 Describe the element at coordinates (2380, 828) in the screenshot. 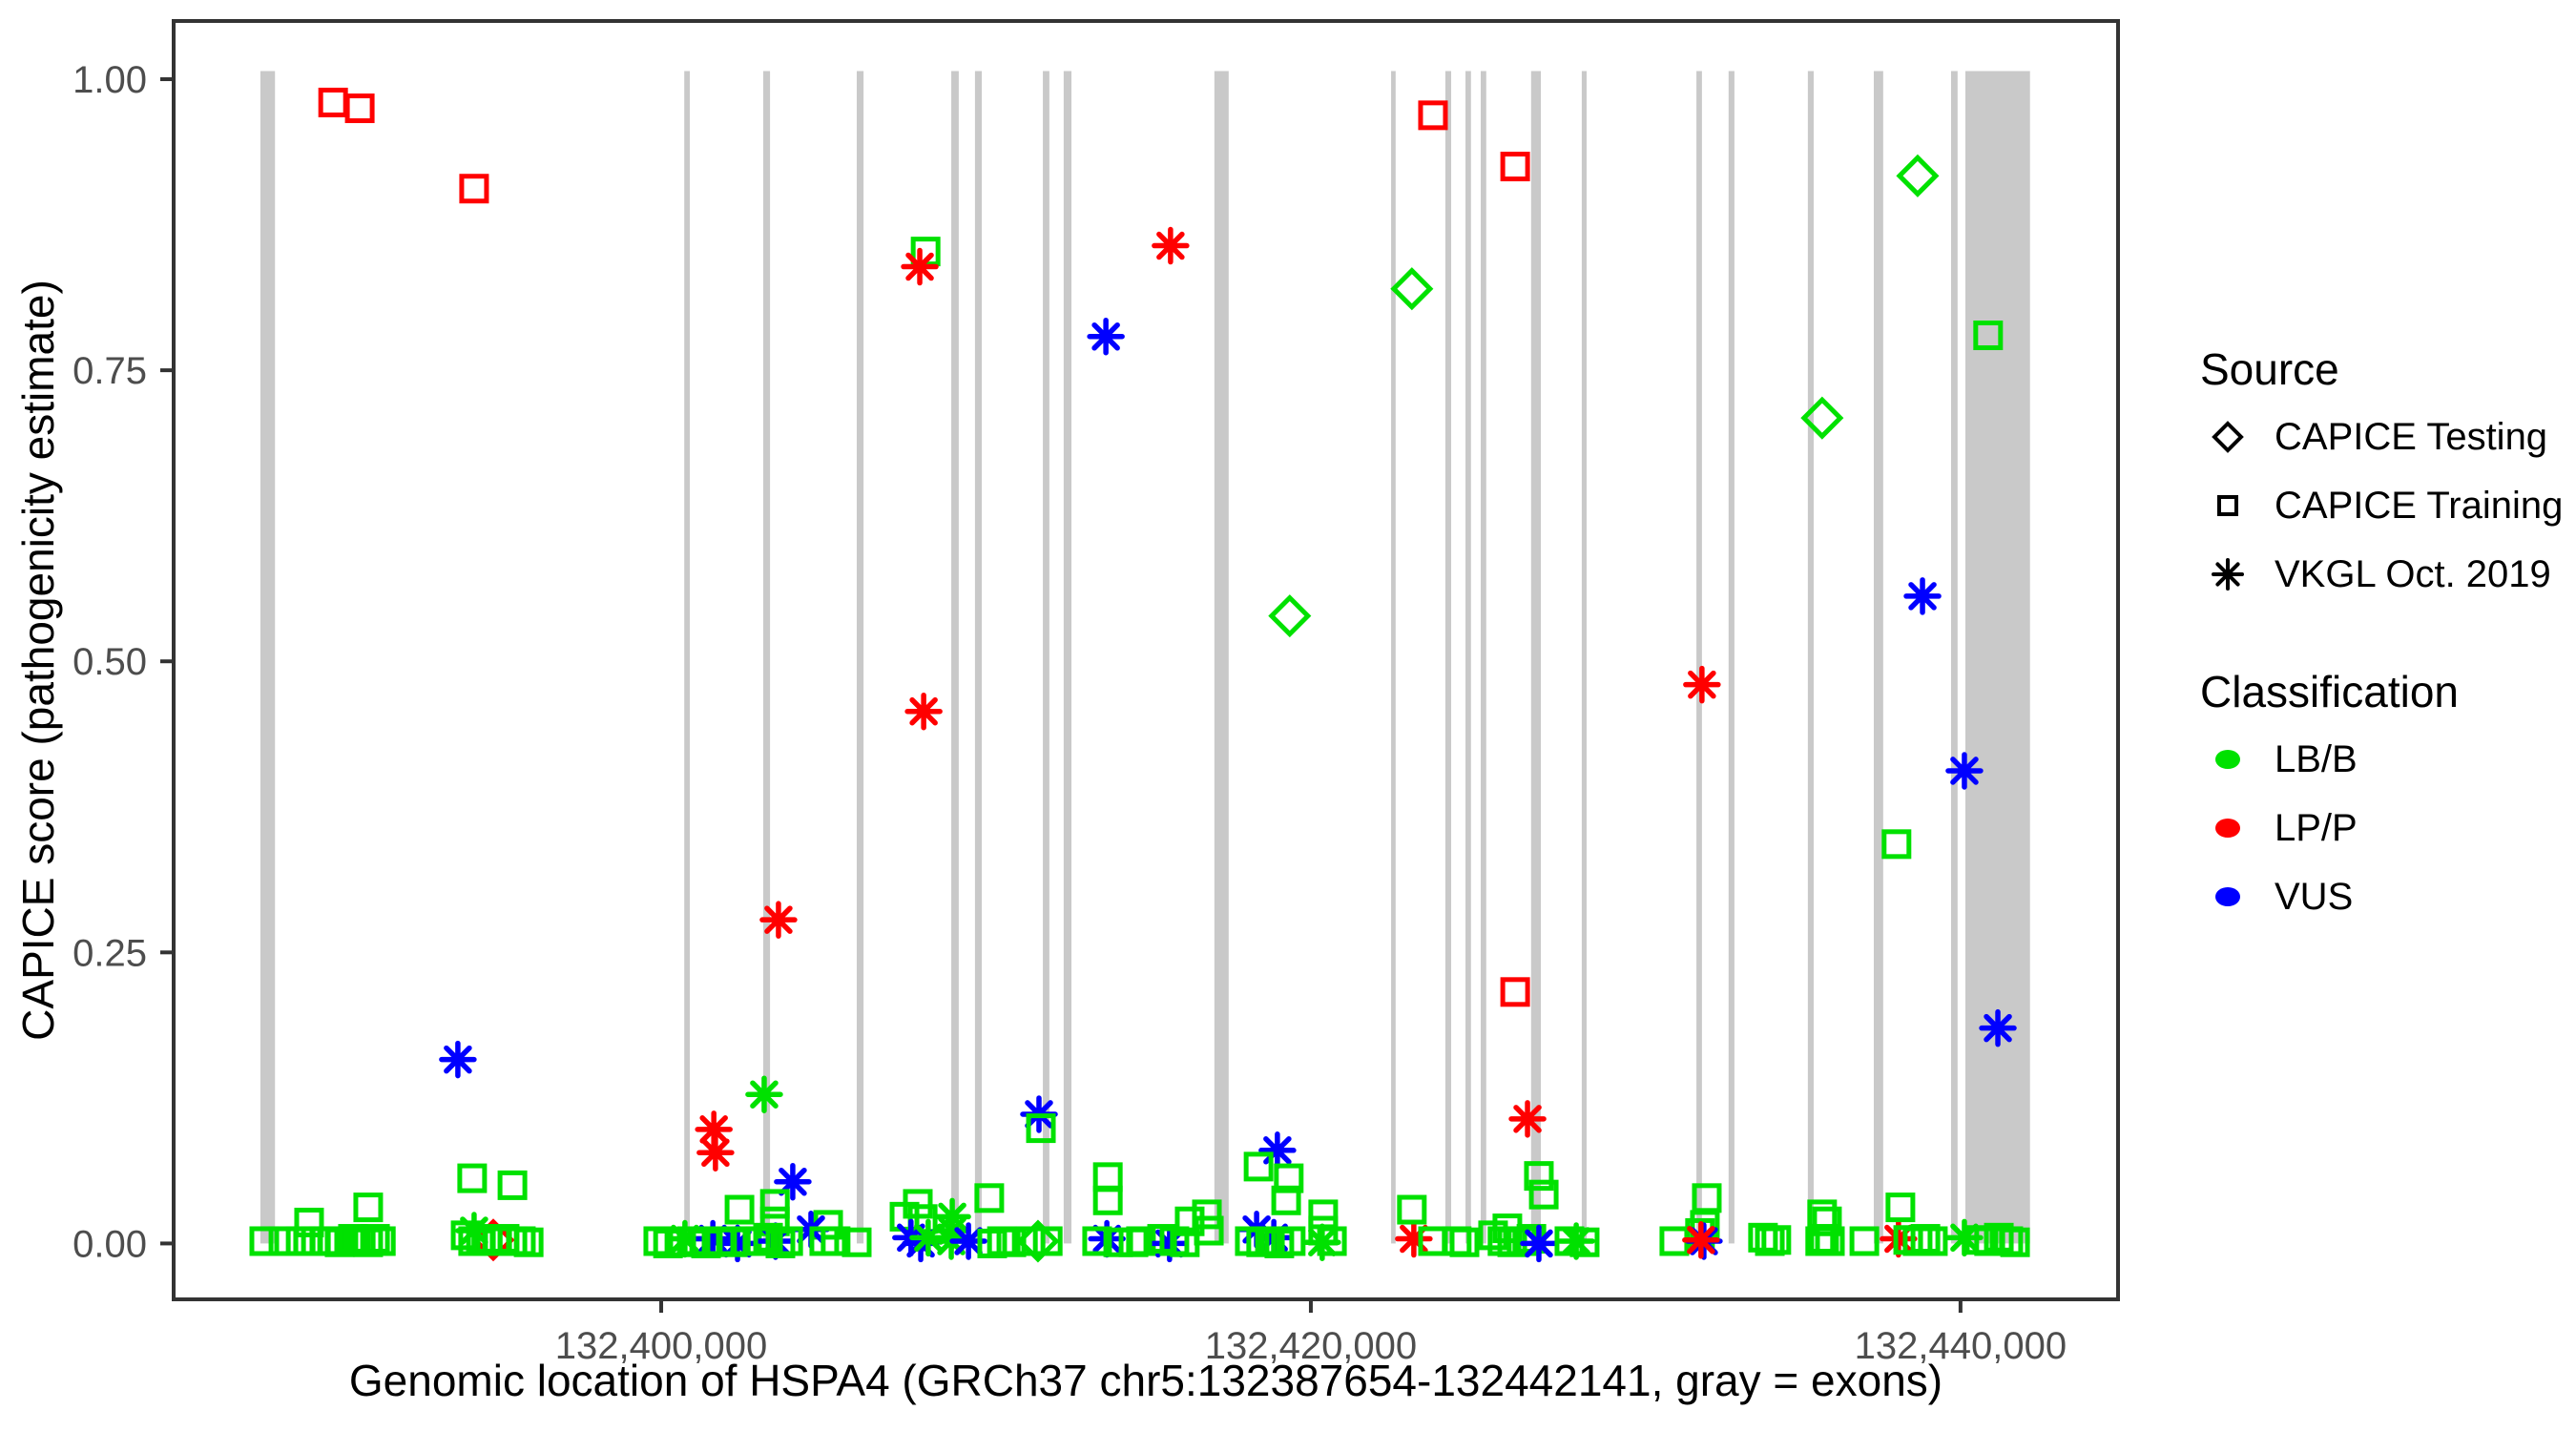

I see `legend-item-lpp: LP/P` at that location.